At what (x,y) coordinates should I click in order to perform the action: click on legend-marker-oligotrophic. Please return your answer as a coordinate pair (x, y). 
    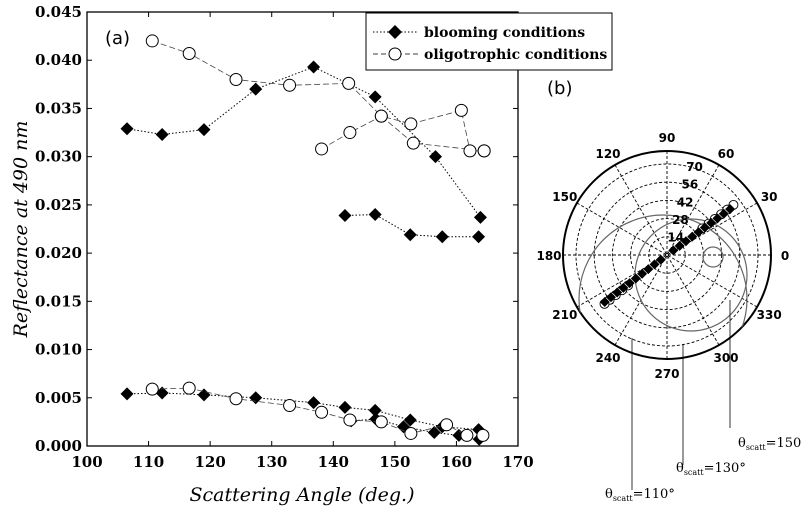
    Looking at the image, I should click on (395, 54).